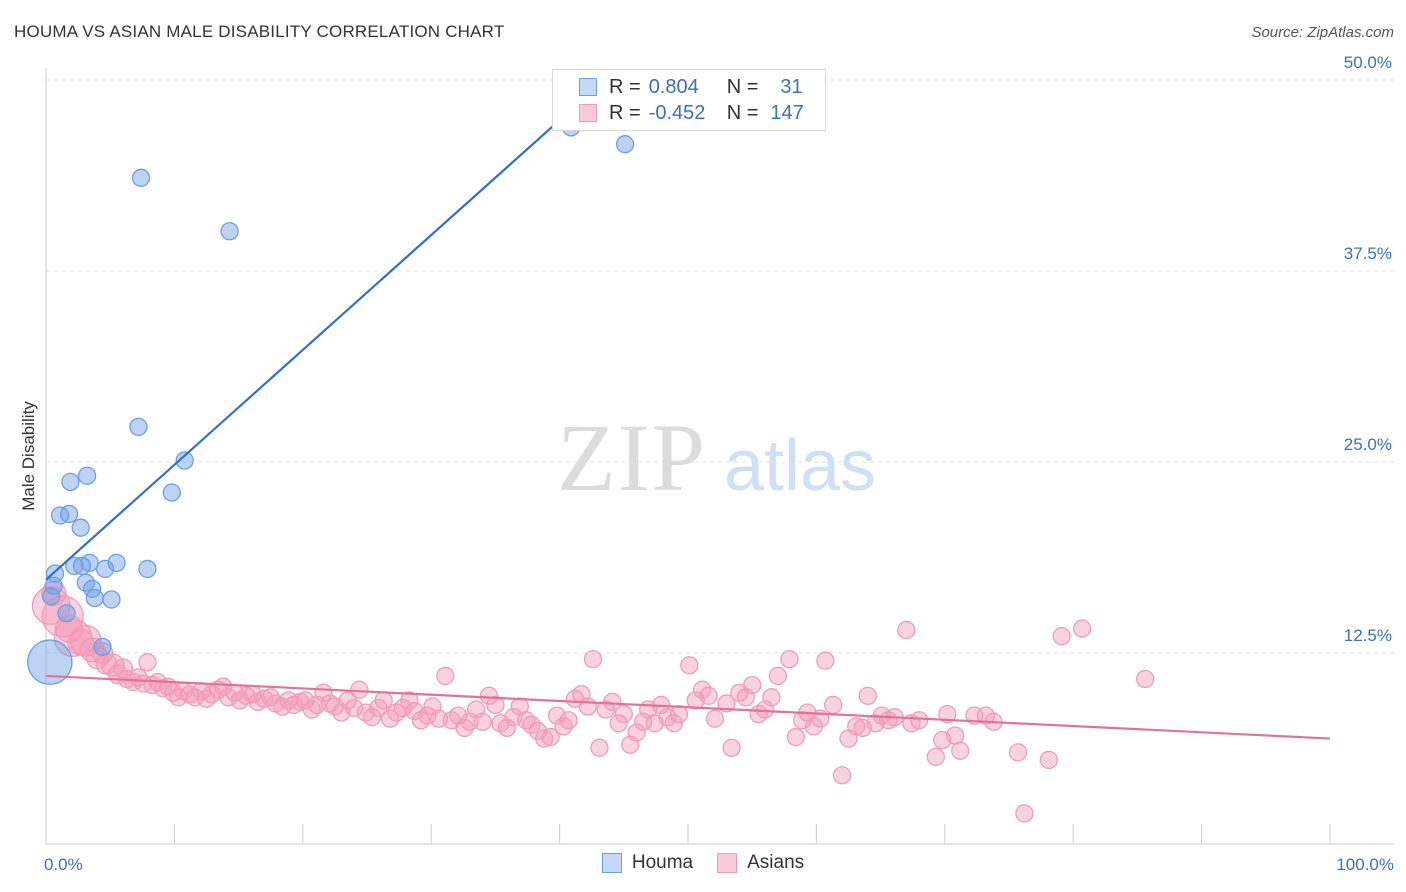 This screenshot has height=892, width=1406. I want to click on legend-r-value: -0.452, so click(677, 112).